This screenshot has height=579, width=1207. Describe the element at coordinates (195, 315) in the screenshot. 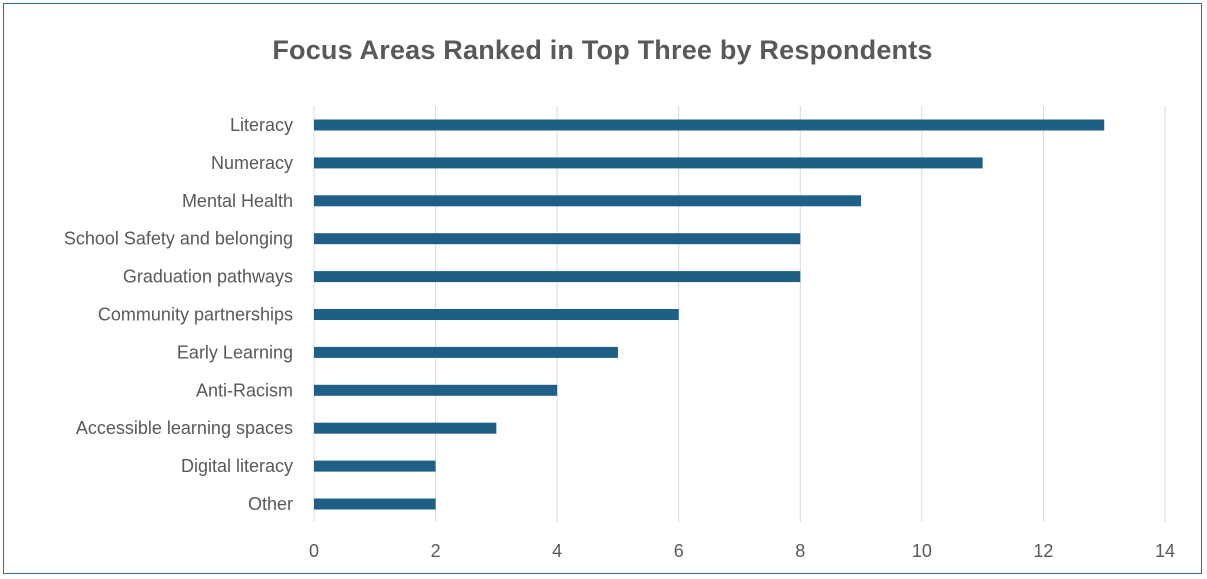

I see `category-label-5: Community partnerships` at that location.